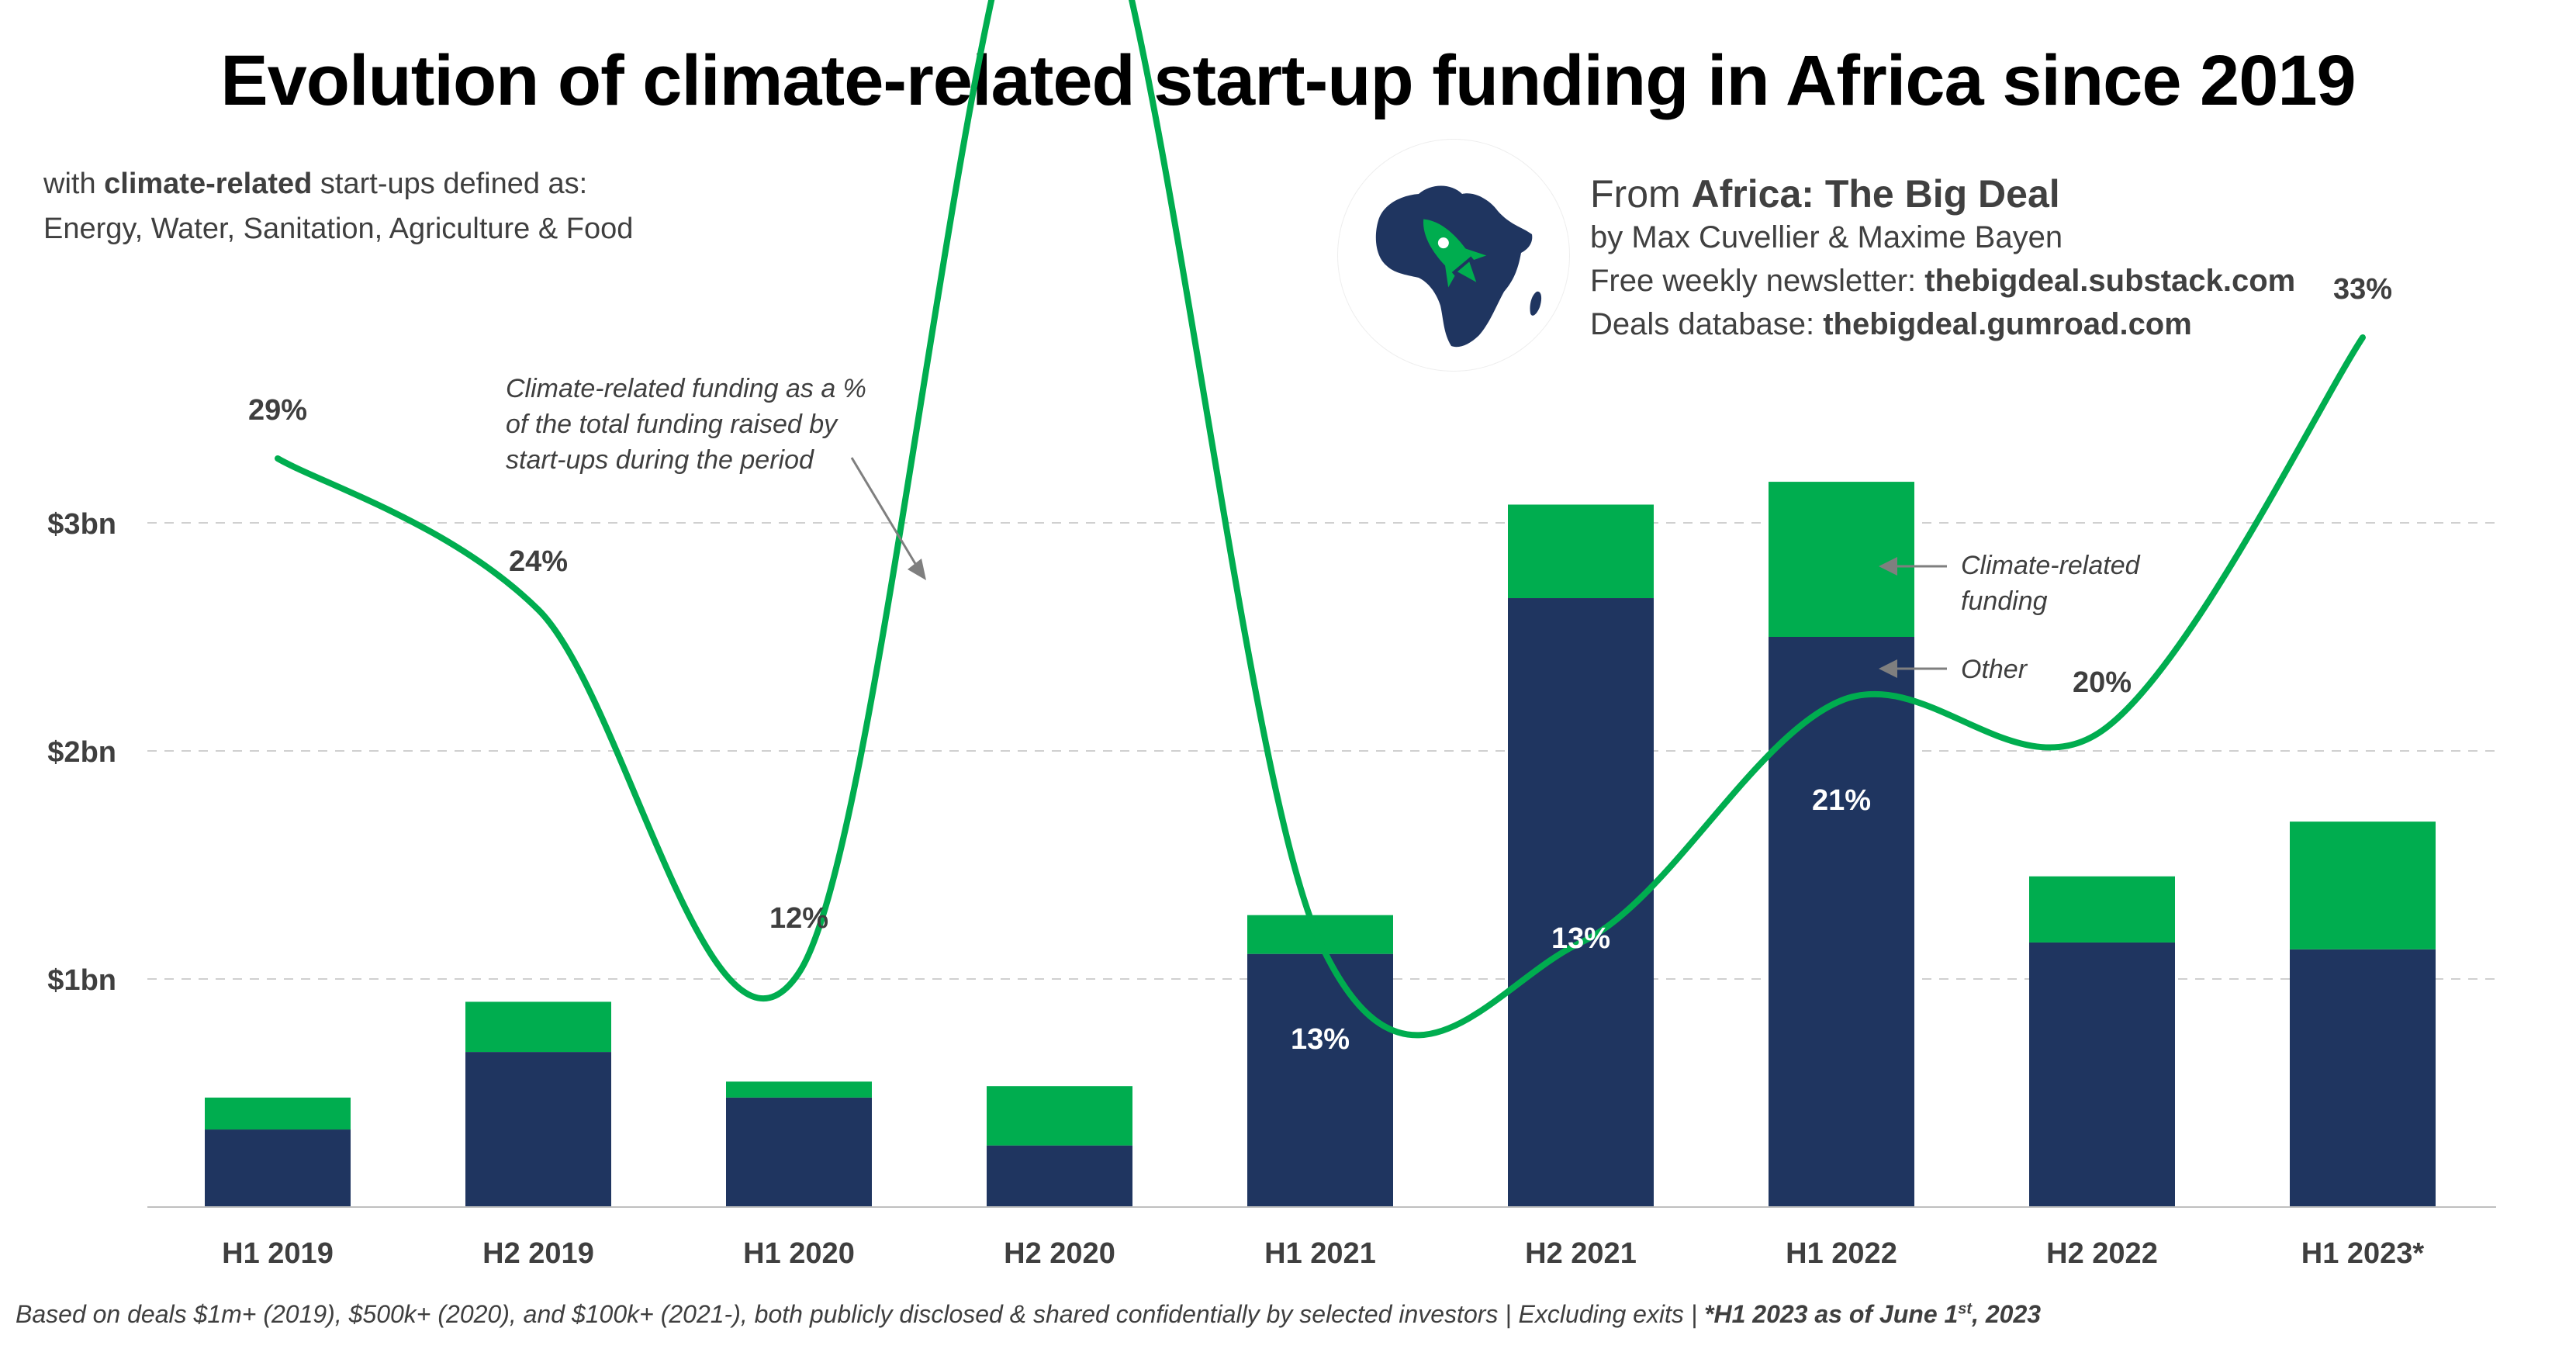  Describe the element at coordinates (2102, 1253) in the screenshot. I see `x-tick-label: H2 2022` at that location.